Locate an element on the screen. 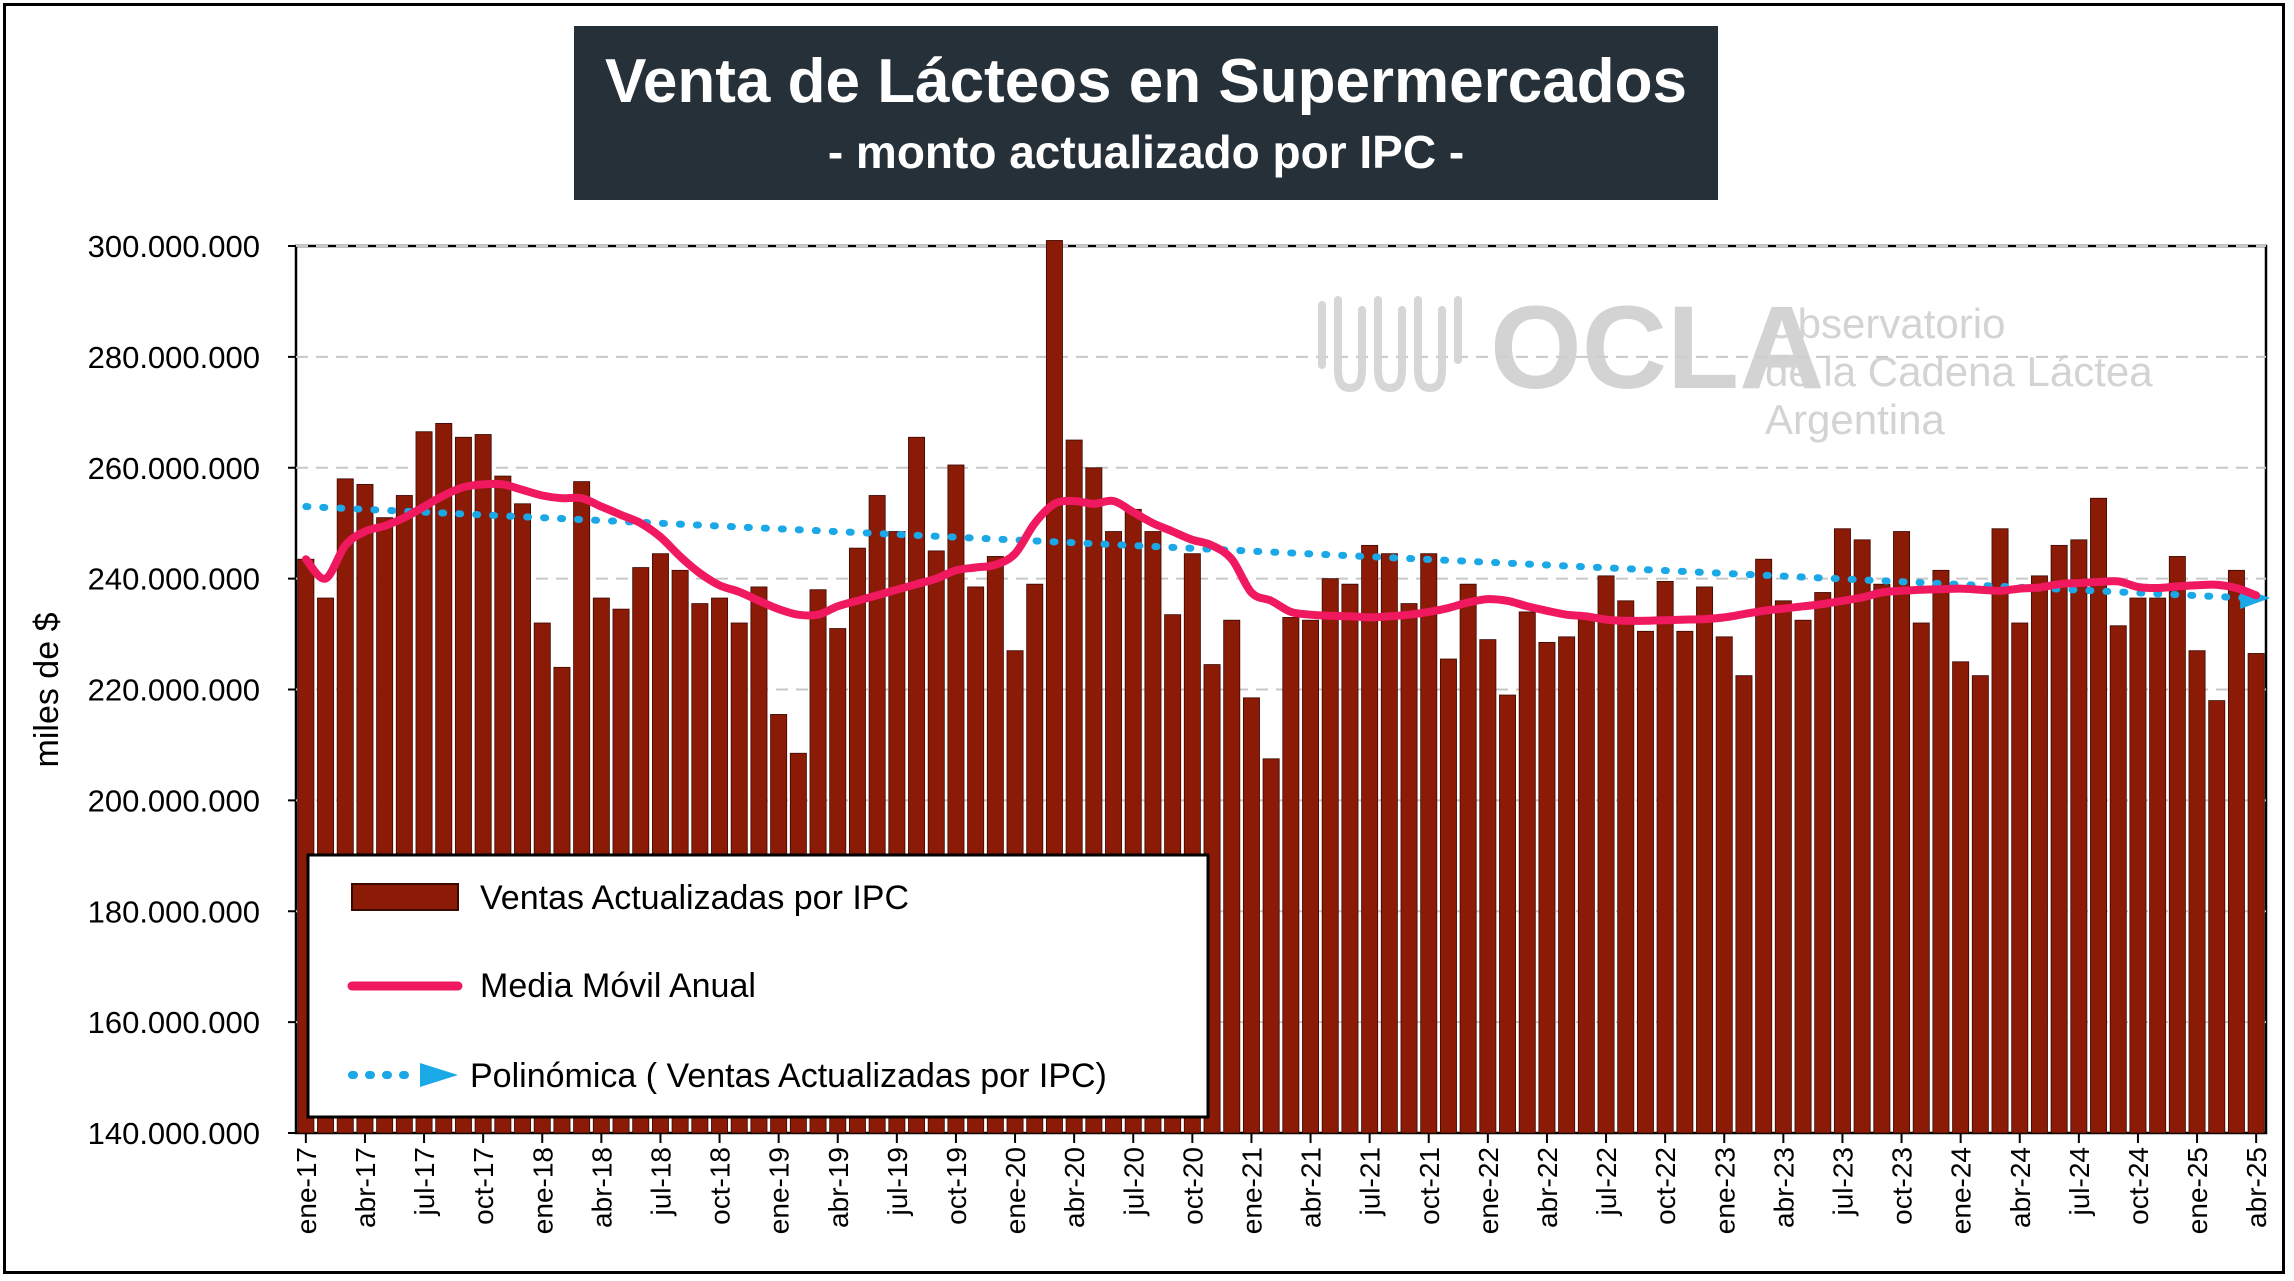 Image resolution: width=2294 pixels, height=1281 pixels. y-tick-label: 220.000.000 is located at coordinates (174, 690).